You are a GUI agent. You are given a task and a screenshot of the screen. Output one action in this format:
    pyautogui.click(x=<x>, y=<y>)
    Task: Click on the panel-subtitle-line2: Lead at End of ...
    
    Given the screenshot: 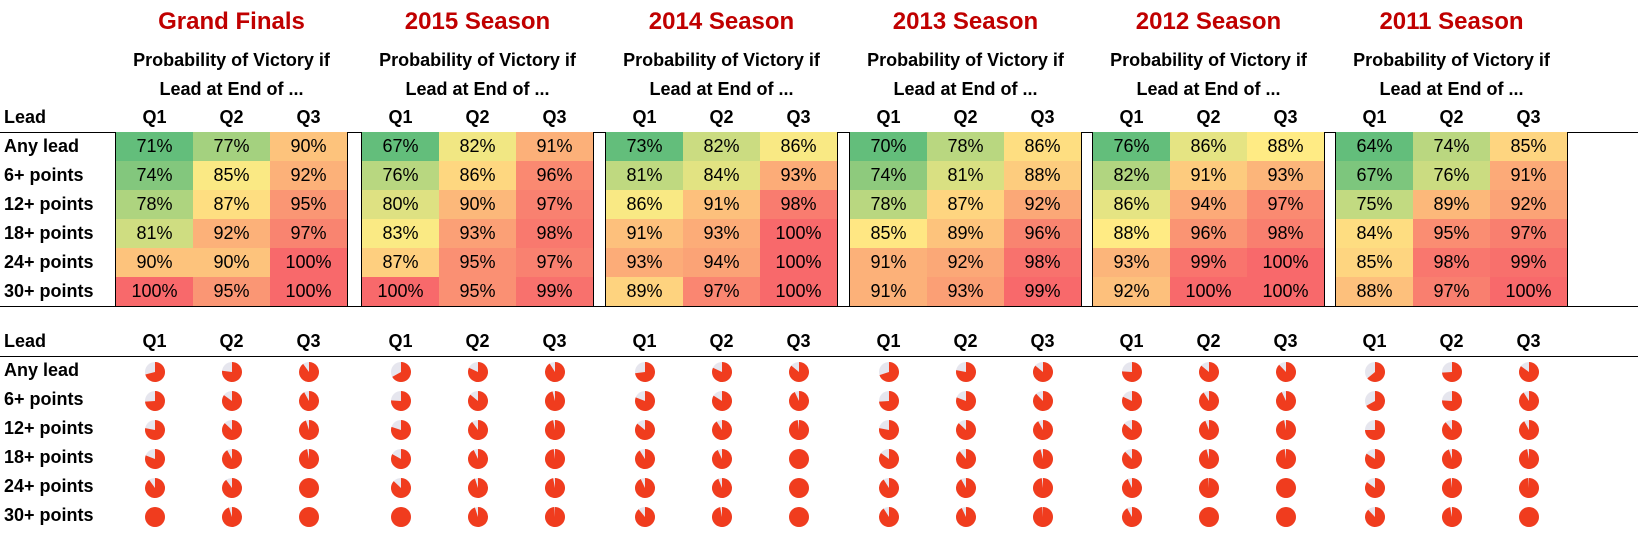 What is the action you would take?
    pyautogui.click(x=231, y=89)
    